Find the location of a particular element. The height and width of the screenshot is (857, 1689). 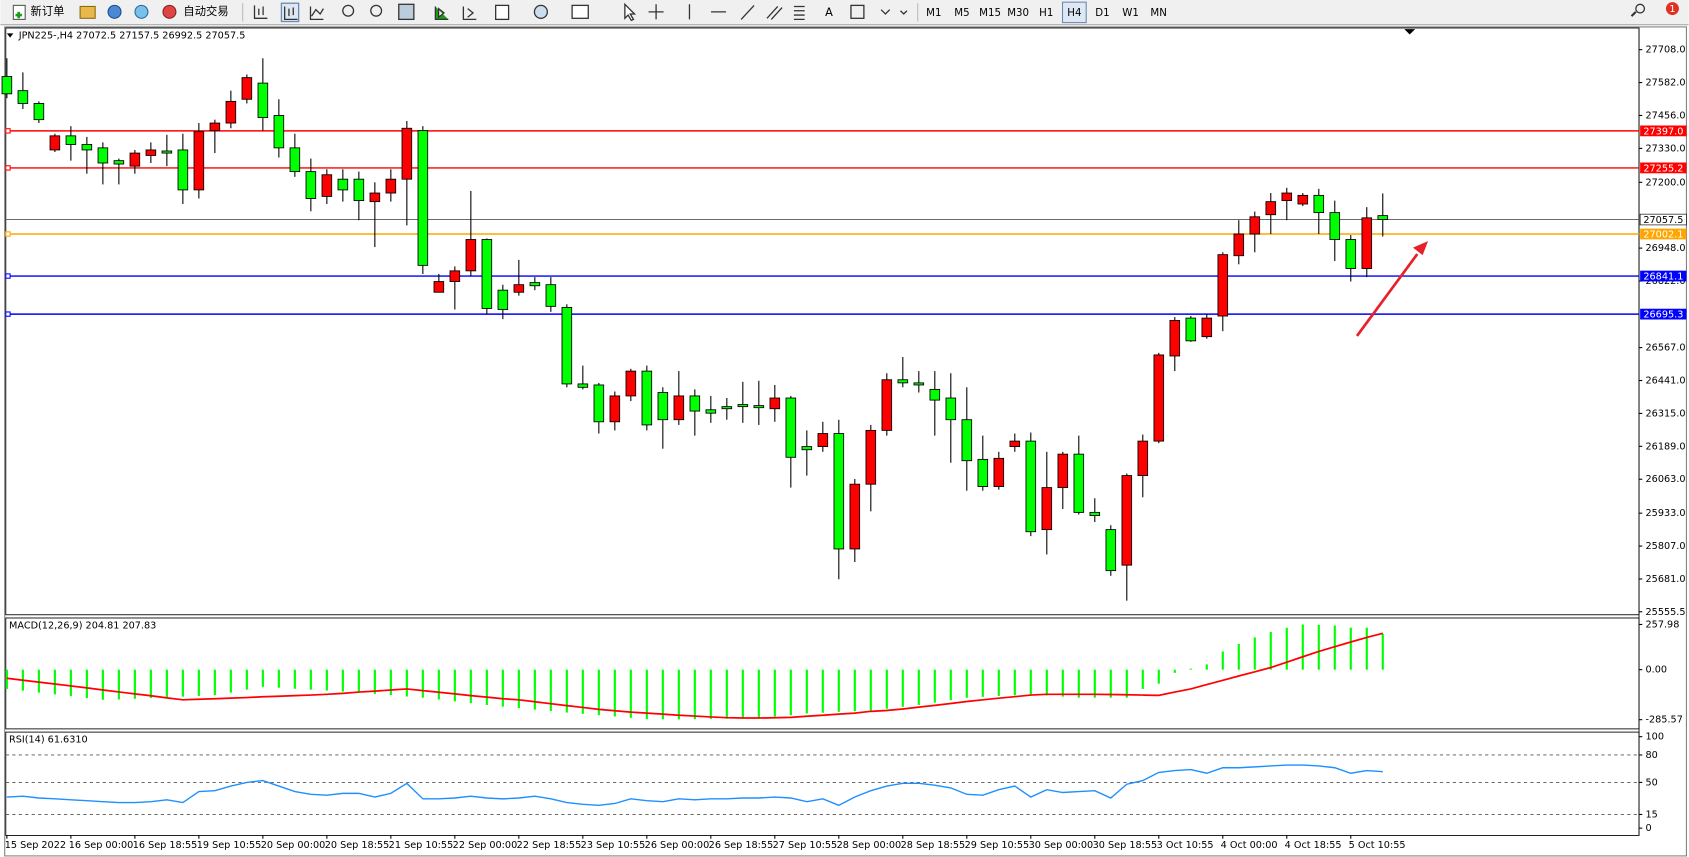

candle-icon is located at coordinates (291, 13).